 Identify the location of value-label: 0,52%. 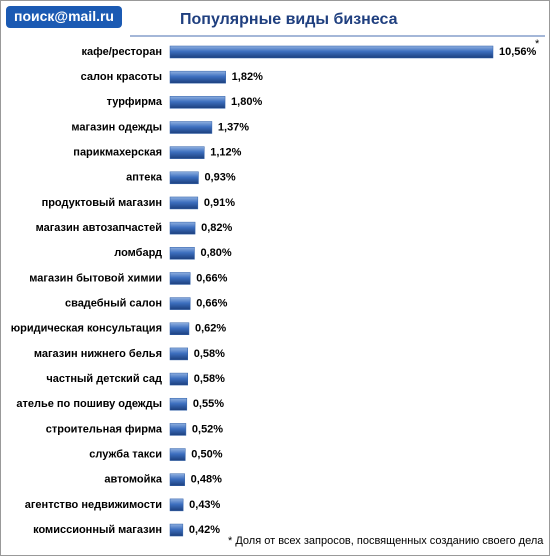
(207, 429).